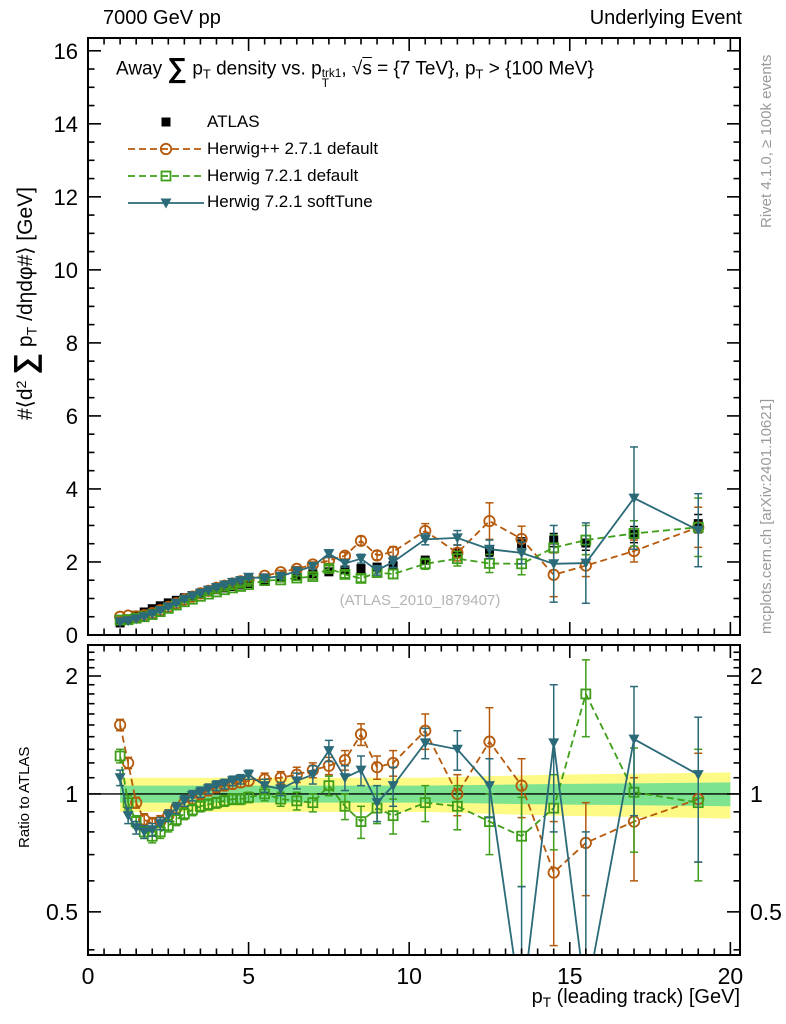 Image resolution: width=786 pixels, height=1024 pixels. What do you see at coordinates (24, 797) in the screenshot?
I see `y-axis-label-ratio: Ratio to ATLAS` at bounding box center [24, 797].